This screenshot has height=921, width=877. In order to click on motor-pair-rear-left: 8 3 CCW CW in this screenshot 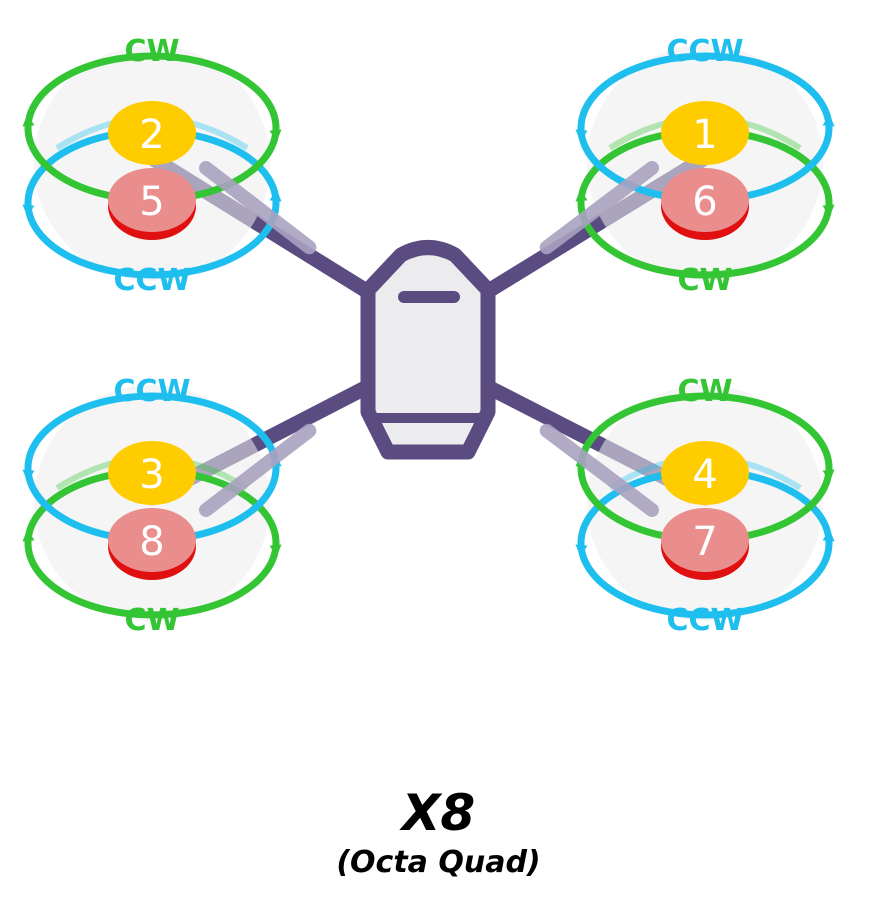, I will do `click(169, 506)`.